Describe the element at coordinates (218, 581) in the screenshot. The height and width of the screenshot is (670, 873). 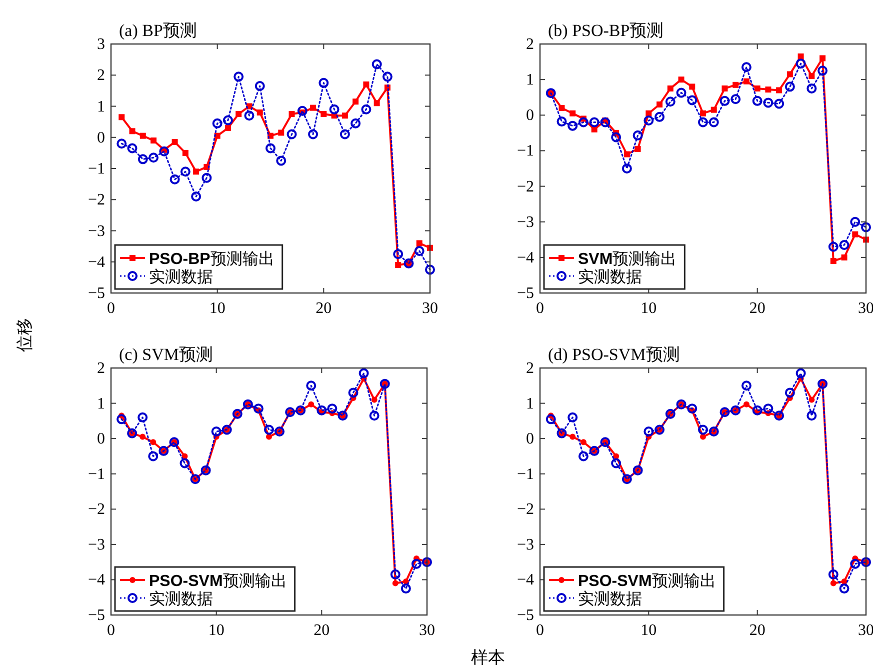
I see `legend-label: PSO-SVM预测输出` at that location.